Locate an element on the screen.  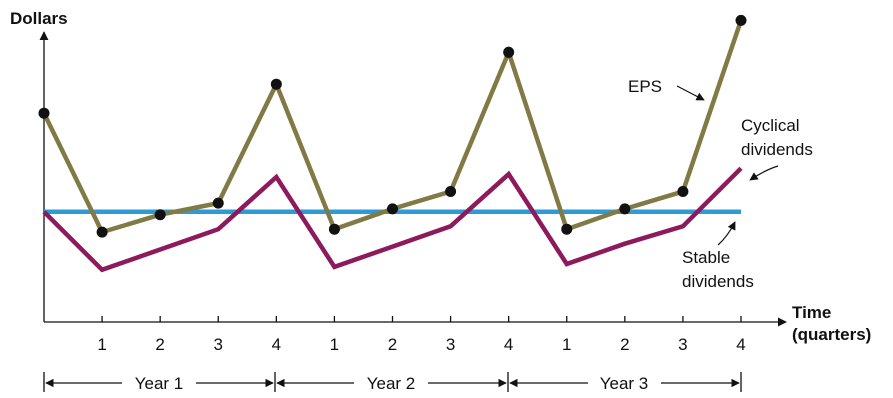
x-axis-title-line-2: (quarters) is located at coordinates (831, 334).